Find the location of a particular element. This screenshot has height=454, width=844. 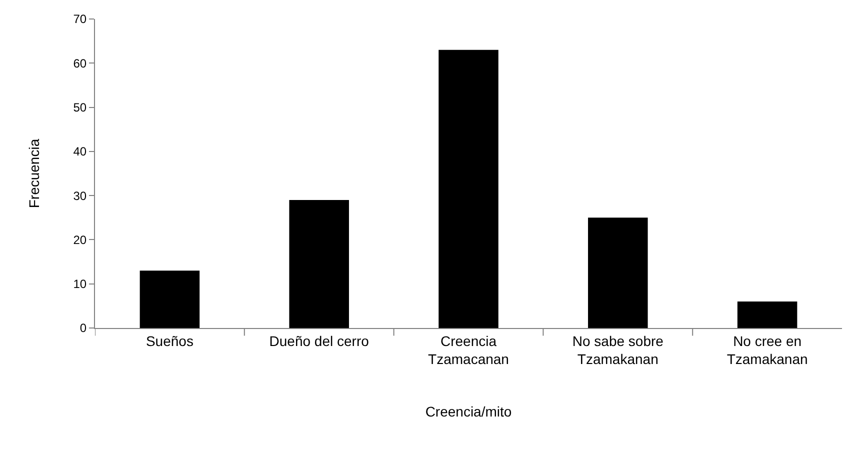

y-axis-title: Frecuencia is located at coordinates (34, 173).